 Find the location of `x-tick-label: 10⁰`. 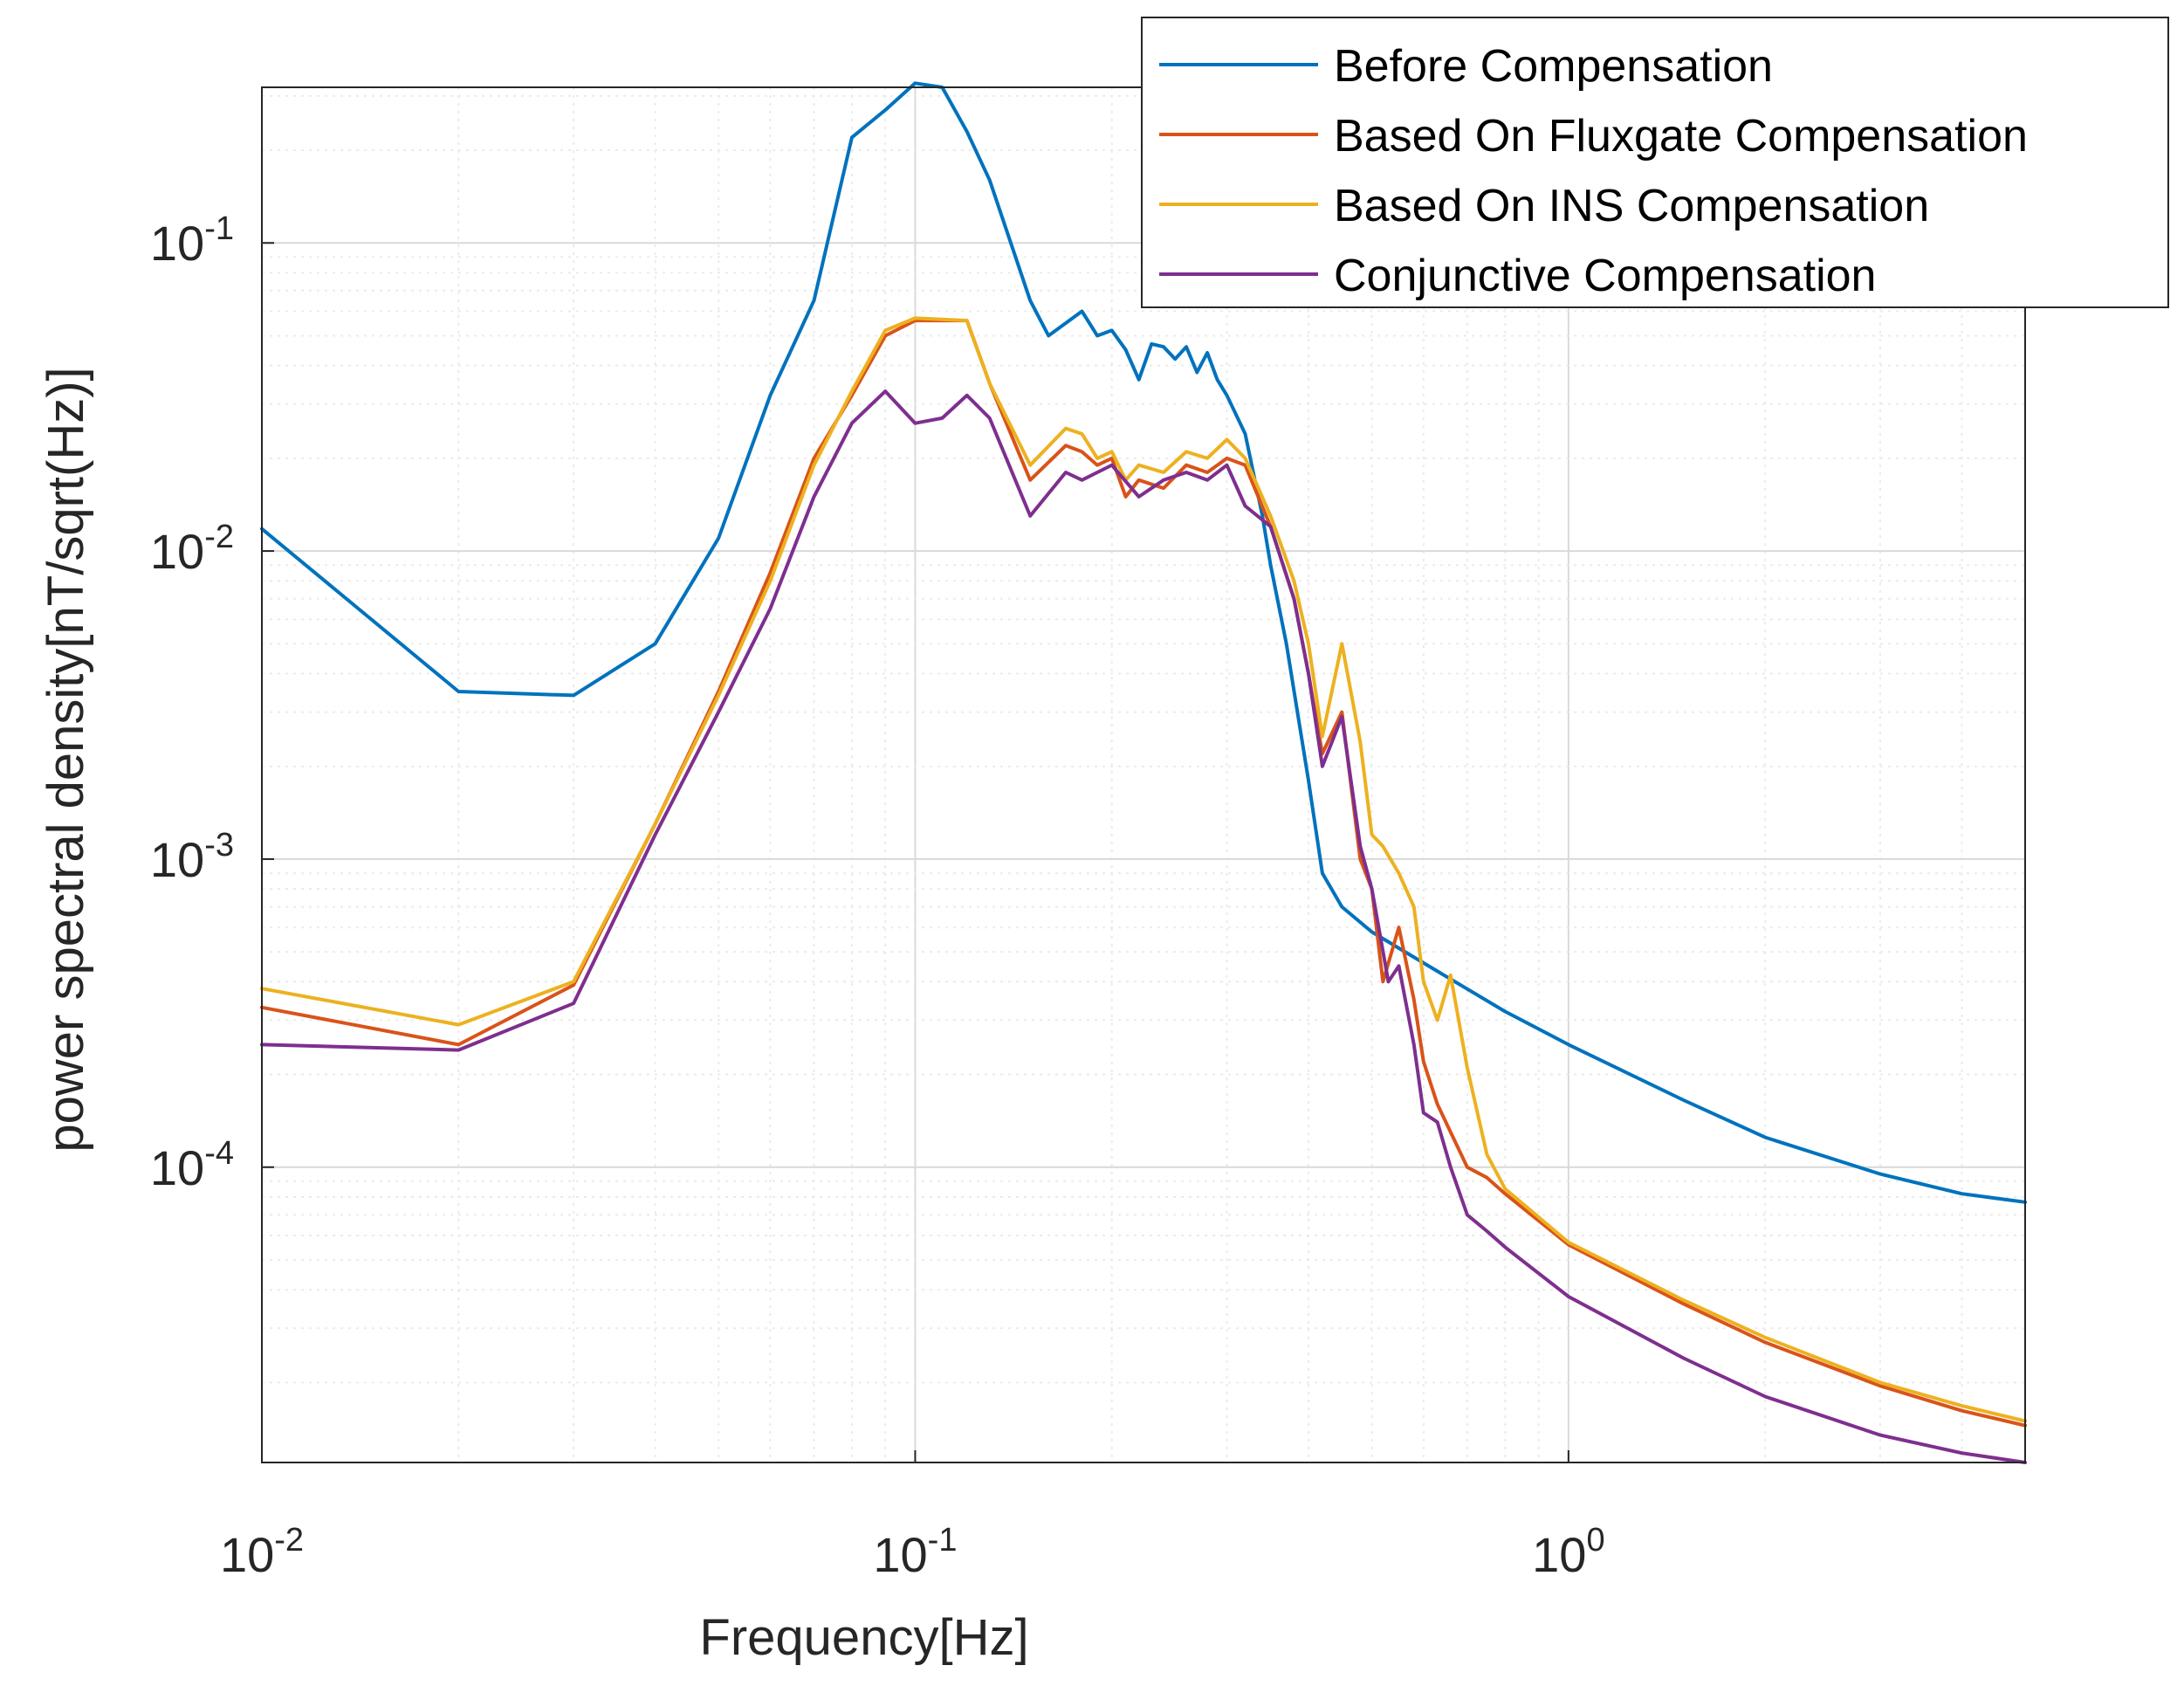

x-tick-label: 10⁰ is located at coordinates (1568, 1552).